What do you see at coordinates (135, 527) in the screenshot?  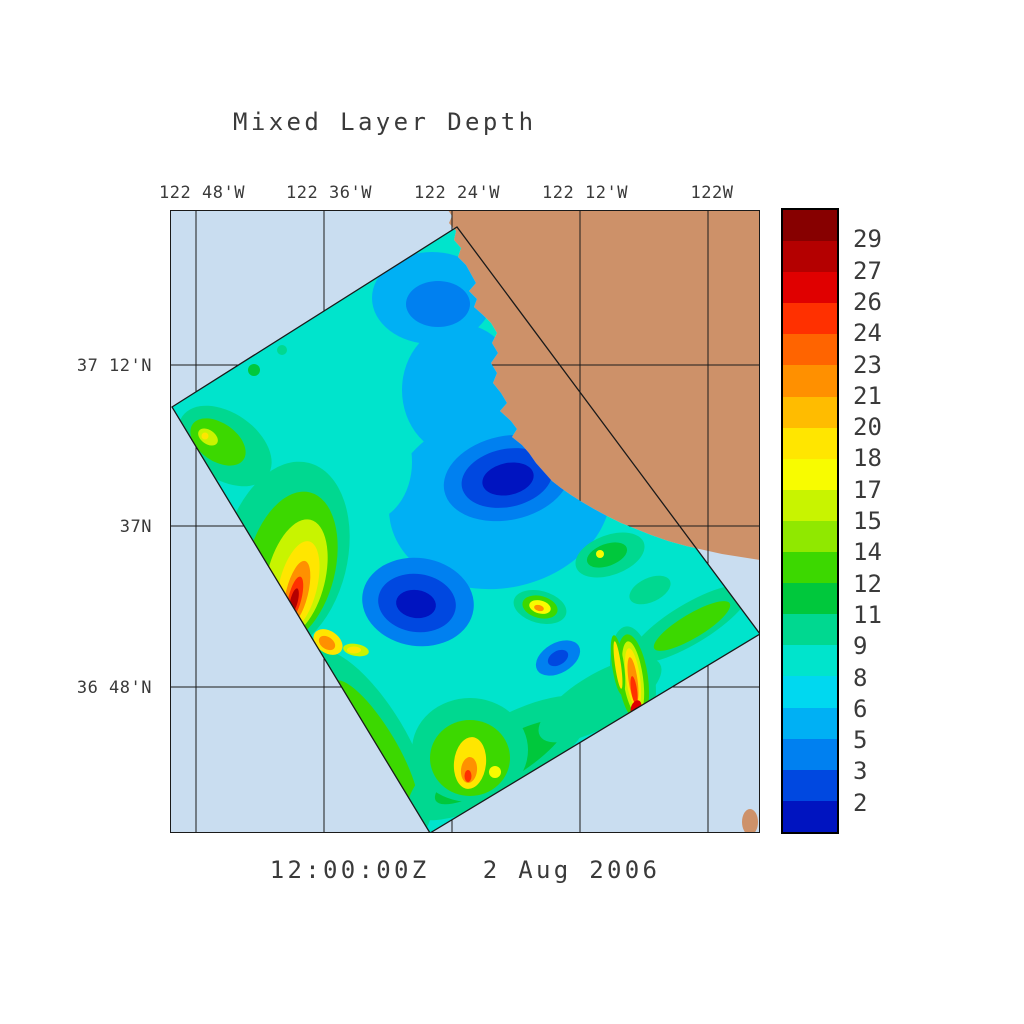 I see `lat-tick-label: 37N` at bounding box center [135, 527].